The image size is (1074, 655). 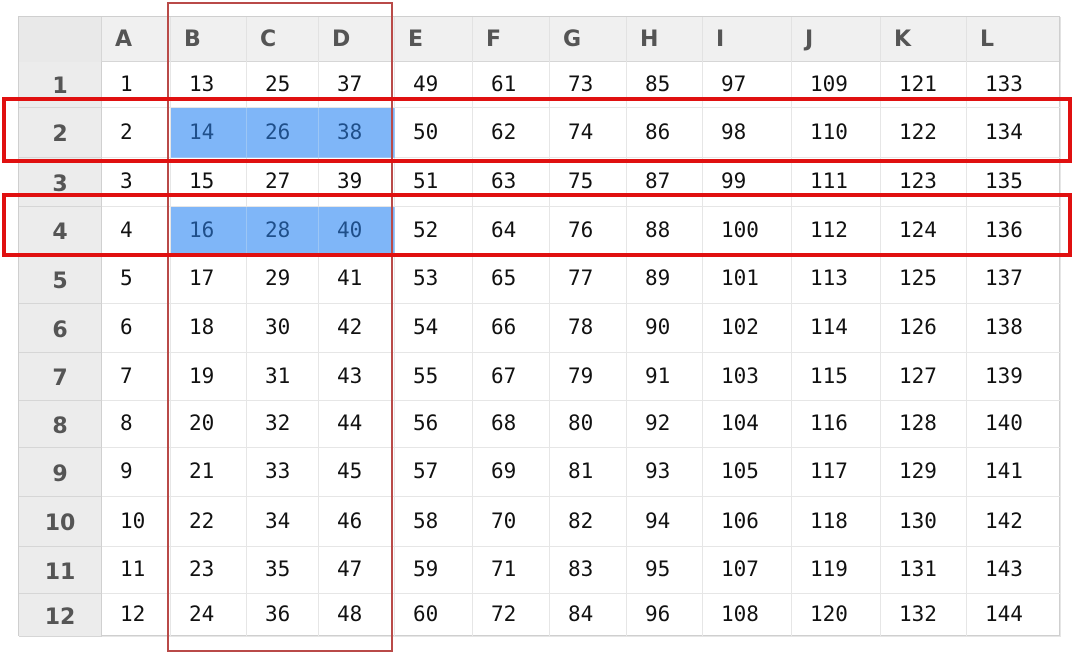 I want to click on cell-k4: 124, so click(x=924, y=231).